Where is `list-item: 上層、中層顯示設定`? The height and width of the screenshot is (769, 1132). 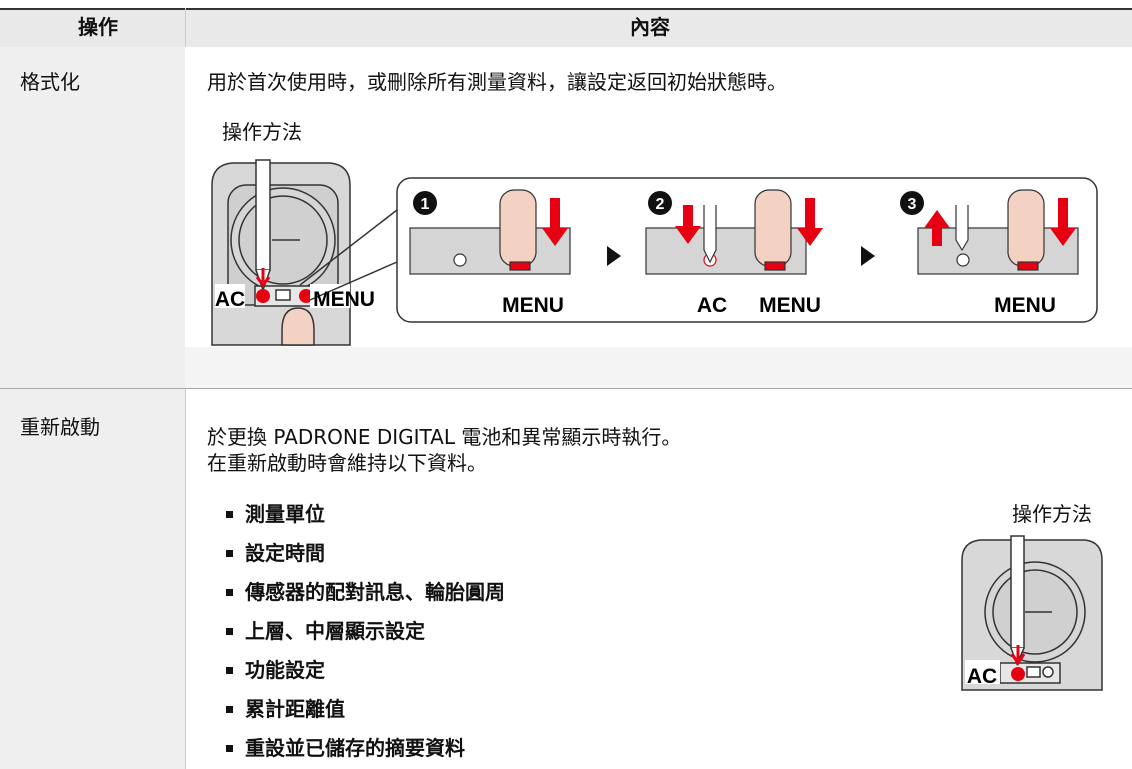 list-item: 上層、中層顯示設定 is located at coordinates (325, 631).